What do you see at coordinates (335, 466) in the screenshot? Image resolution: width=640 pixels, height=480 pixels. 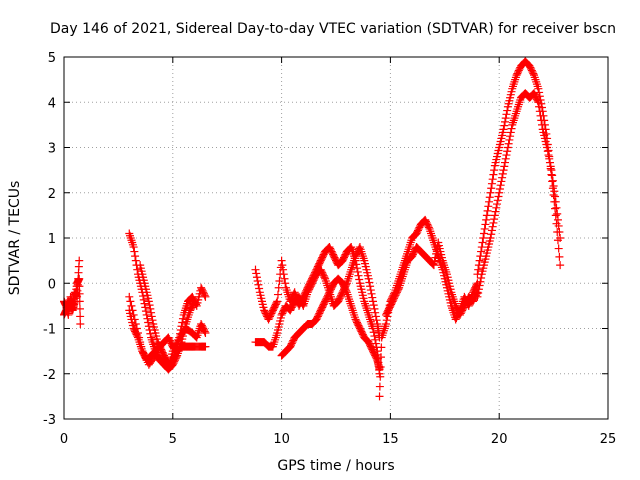 I see `x-axis-label: GPS time / hours` at bounding box center [335, 466].